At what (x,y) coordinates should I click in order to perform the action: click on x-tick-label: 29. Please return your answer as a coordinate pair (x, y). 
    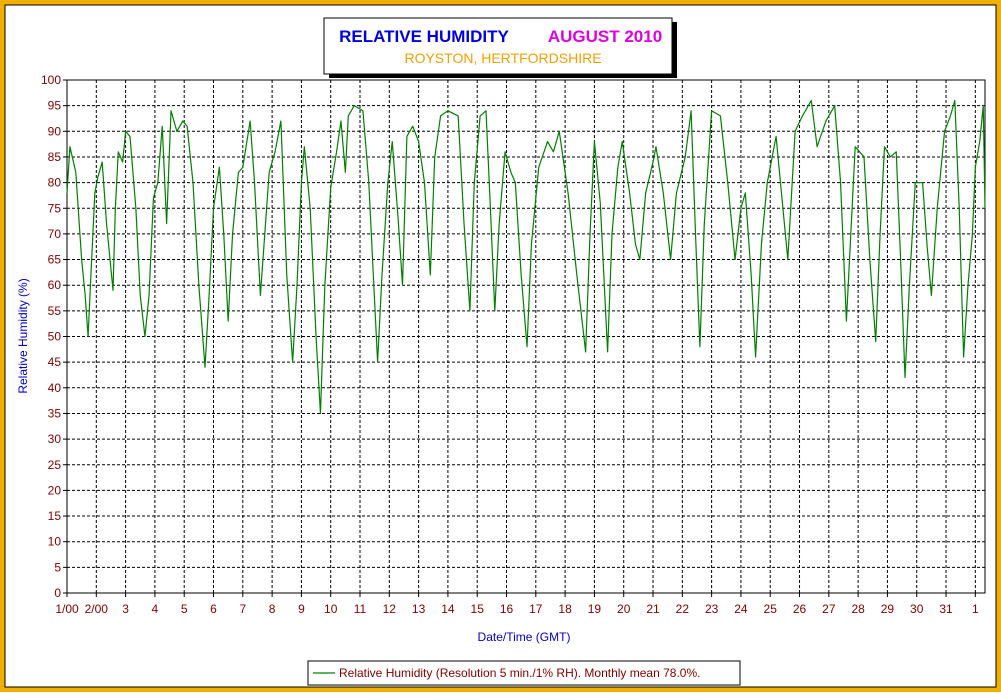
    Looking at the image, I should click on (888, 609).